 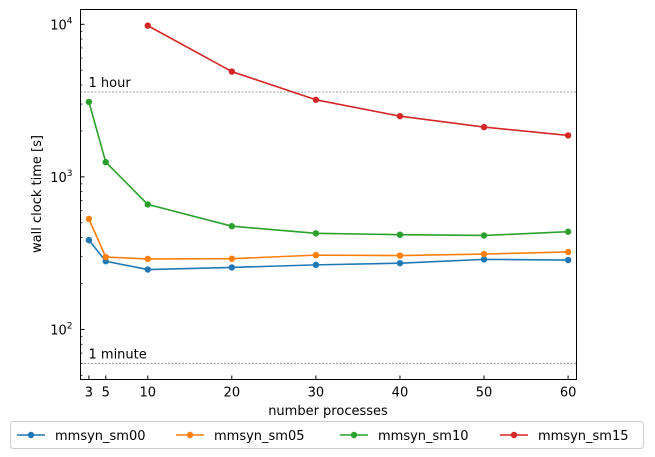 What do you see at coordinates (232, 393) in the screenshot?
I see `x-tick-label: 20` at bounding box center [232, 393].